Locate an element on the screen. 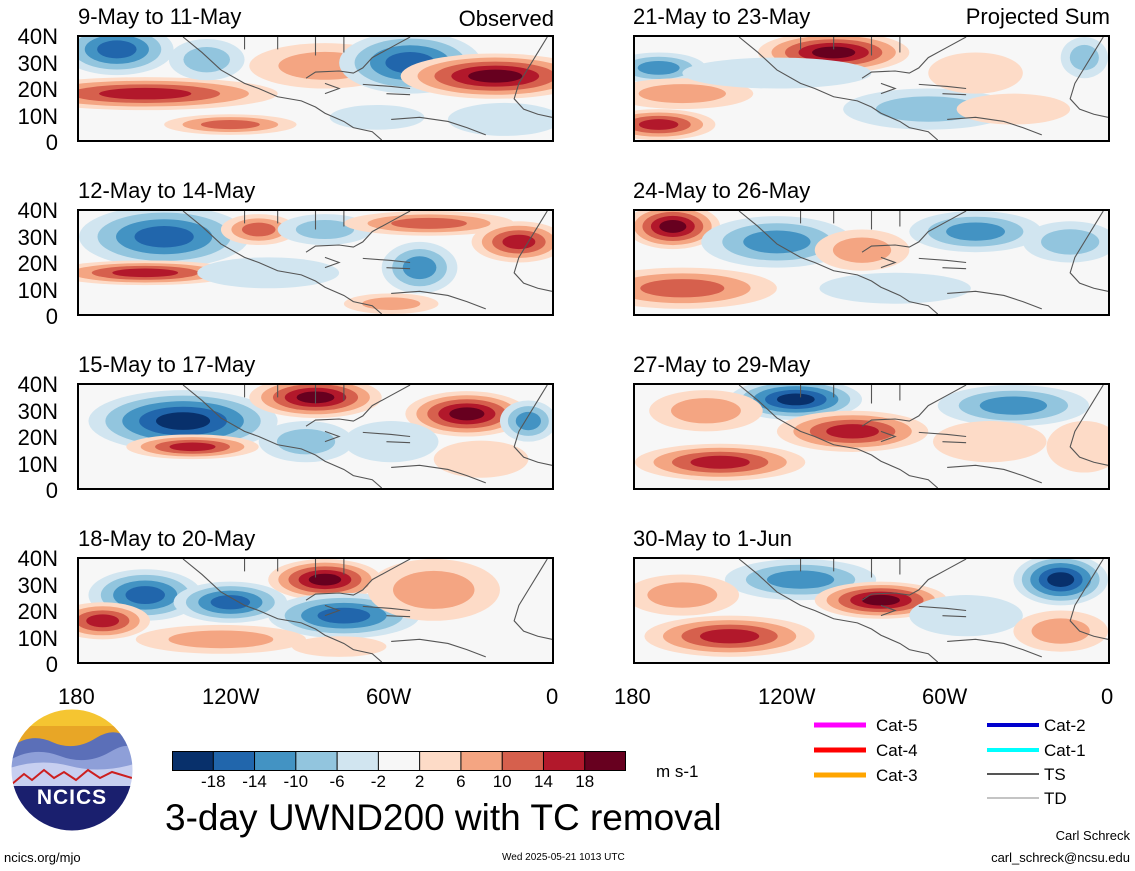  legend-label-cat-5: Cat-5 is located at coordinates (897, 725).